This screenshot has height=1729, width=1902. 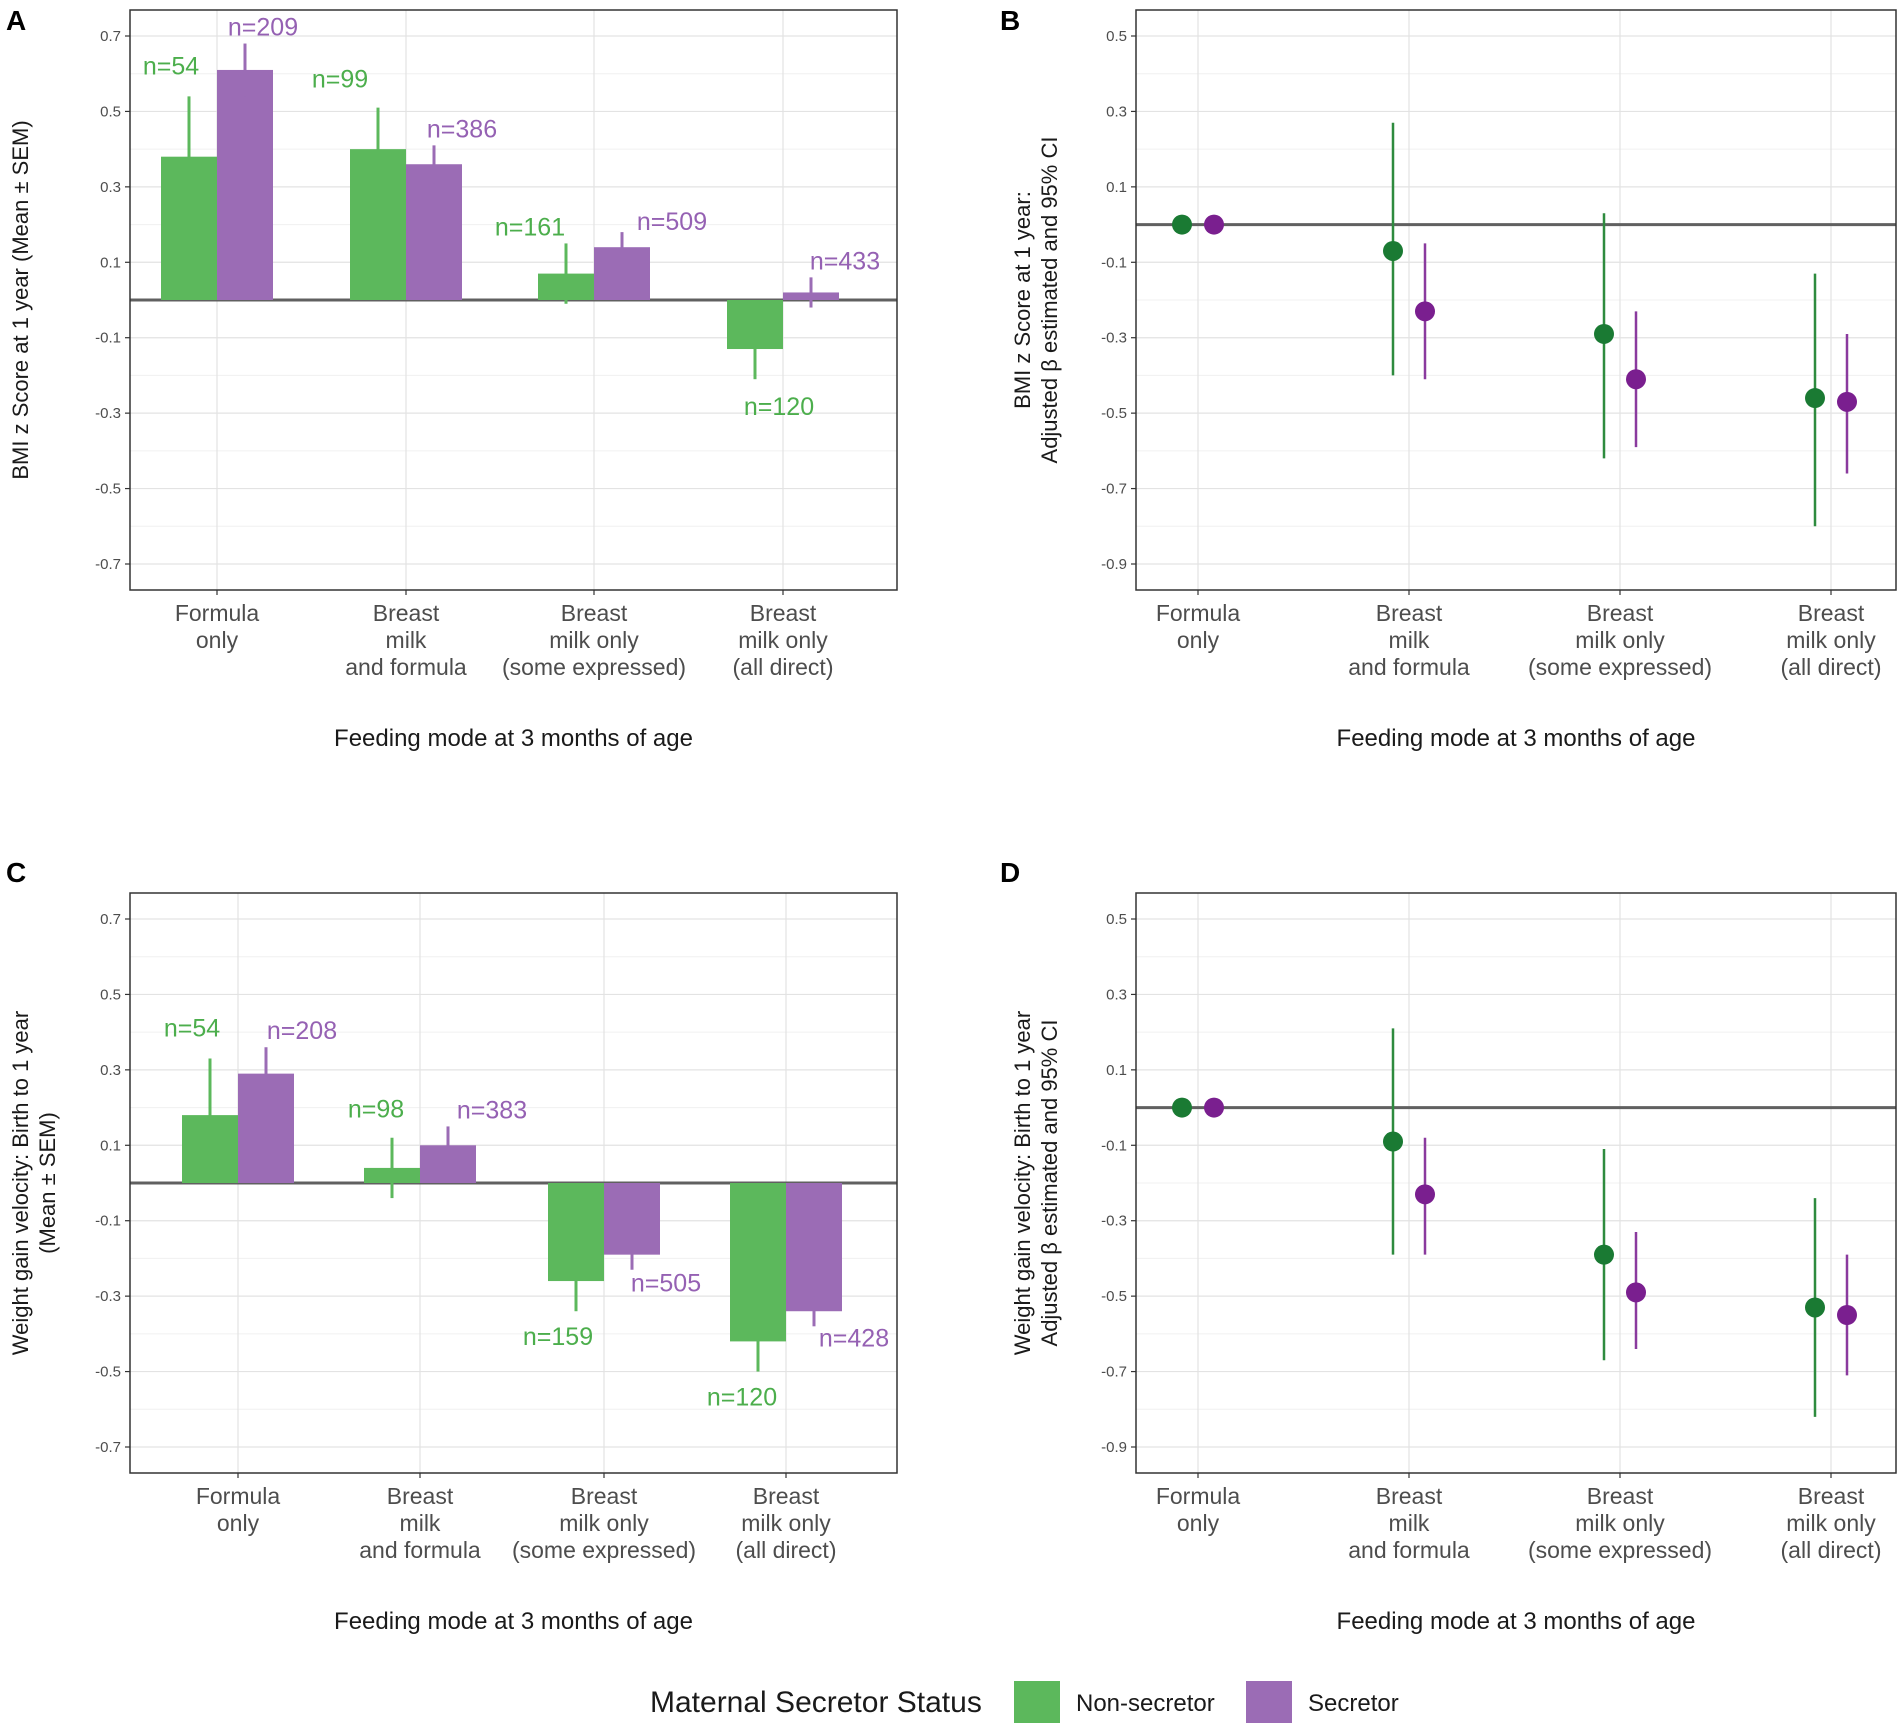 I want to click on n-label: n=208, so click(x=302, y=1031).